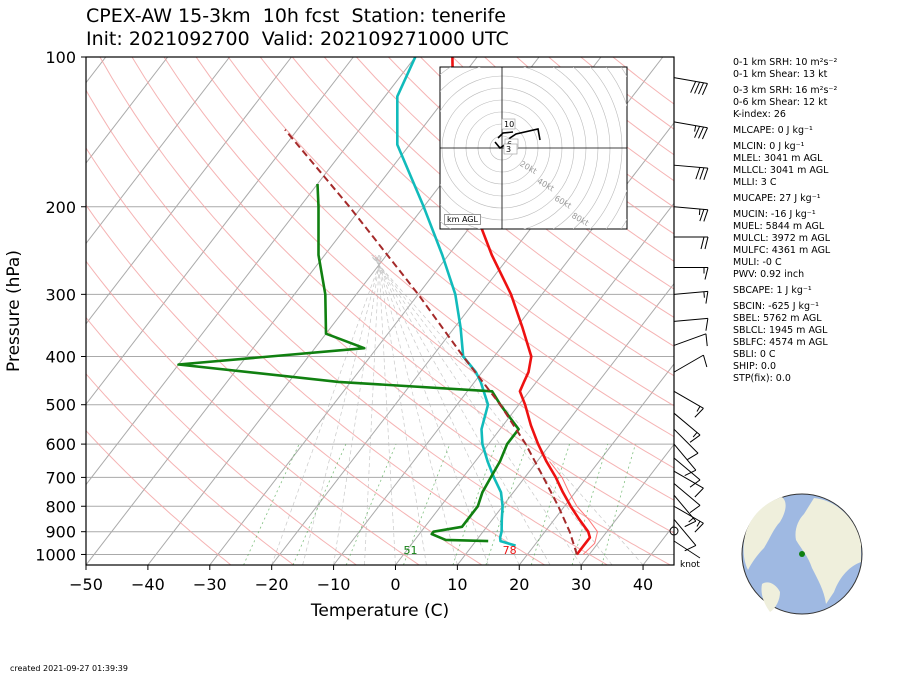 The height and width of the screenshot is (675, 906). Describe the element at coordinates (517, 139) in the screenshot. I see `hodograph-trace` at that location.